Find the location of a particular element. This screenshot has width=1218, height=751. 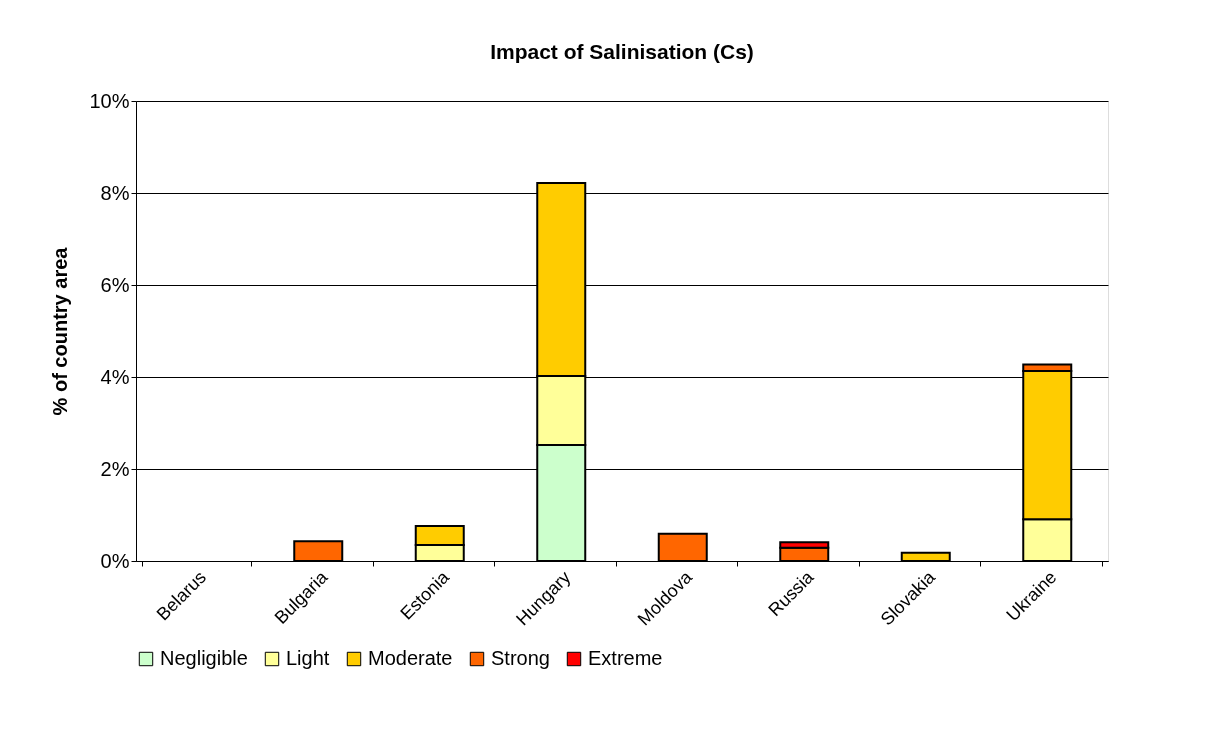

y-tick-label: 8% is located at coordinates (115, 192).